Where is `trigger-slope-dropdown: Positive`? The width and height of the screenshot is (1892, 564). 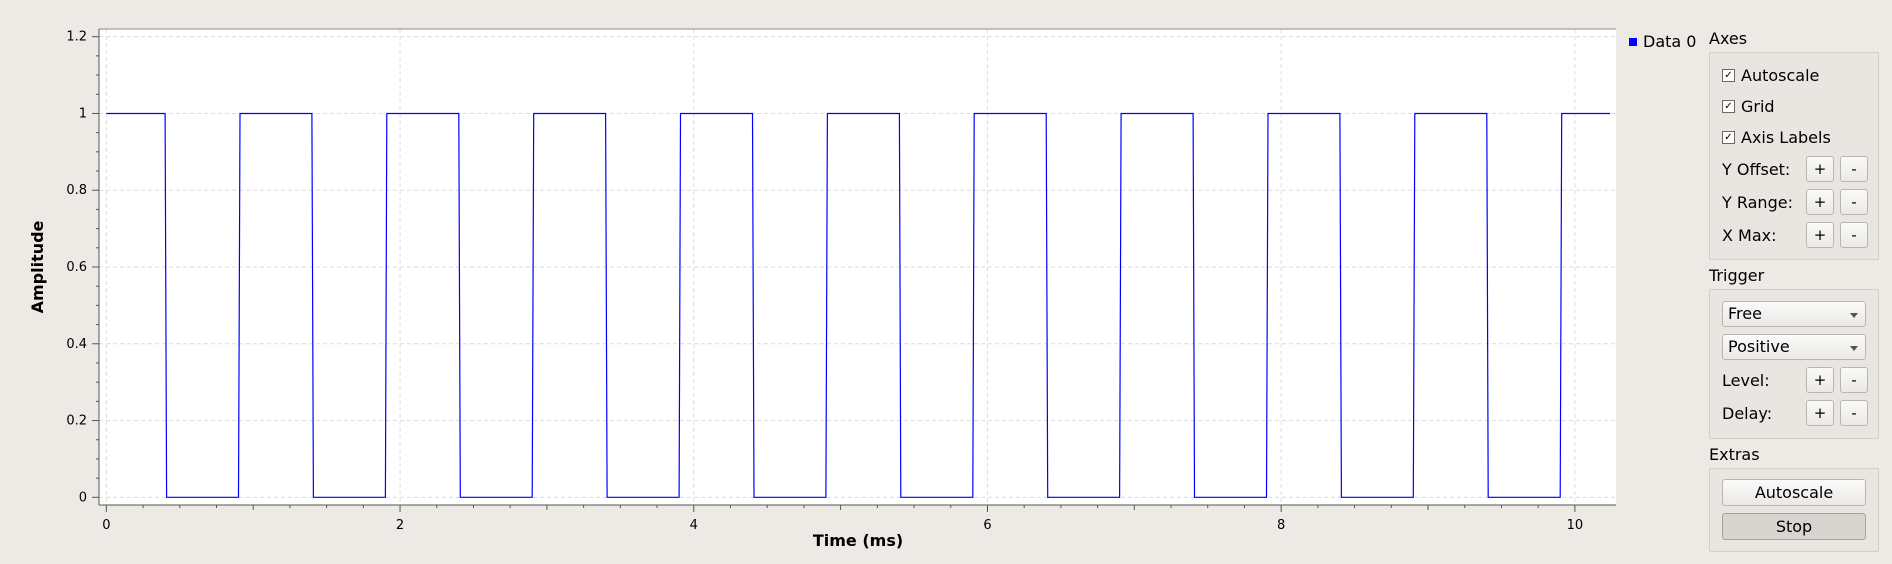
trigger-slope-dropdown: Positive is located at coordinates (1794, 347).